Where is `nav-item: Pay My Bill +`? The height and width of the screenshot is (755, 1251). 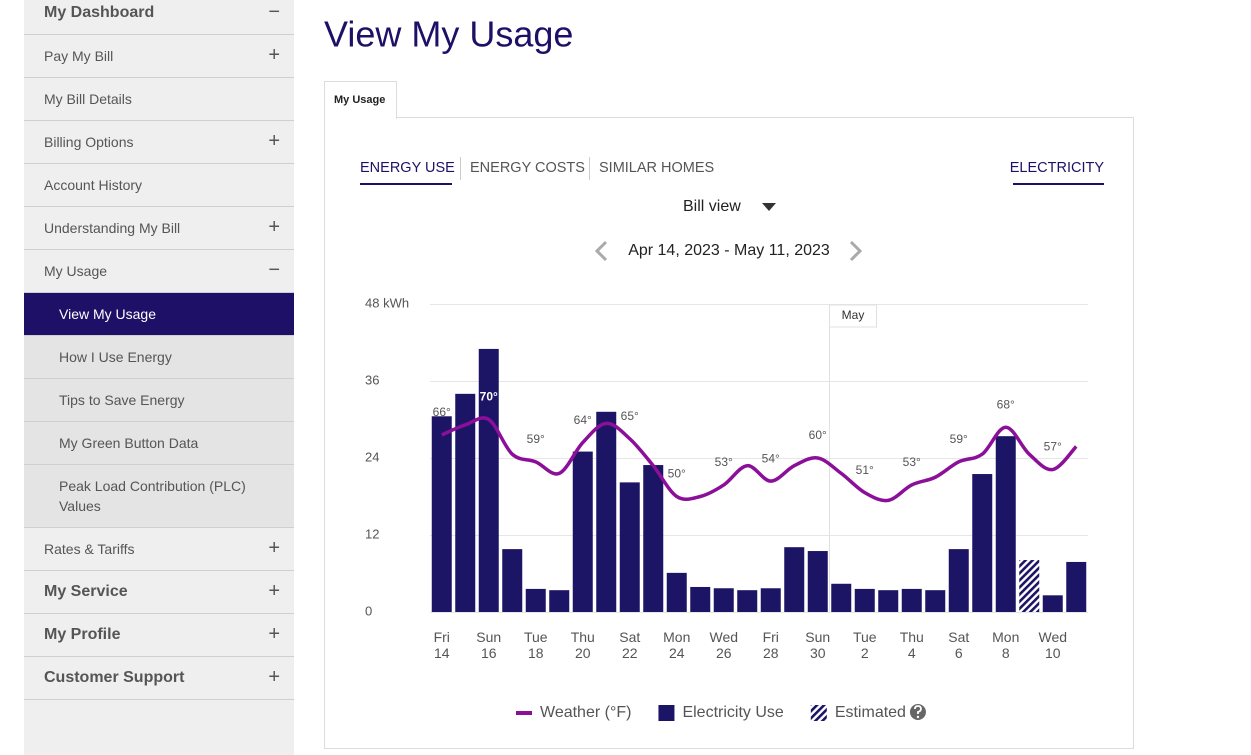 nav-item: Pay My Bill + is located at coordinates (159, 56).